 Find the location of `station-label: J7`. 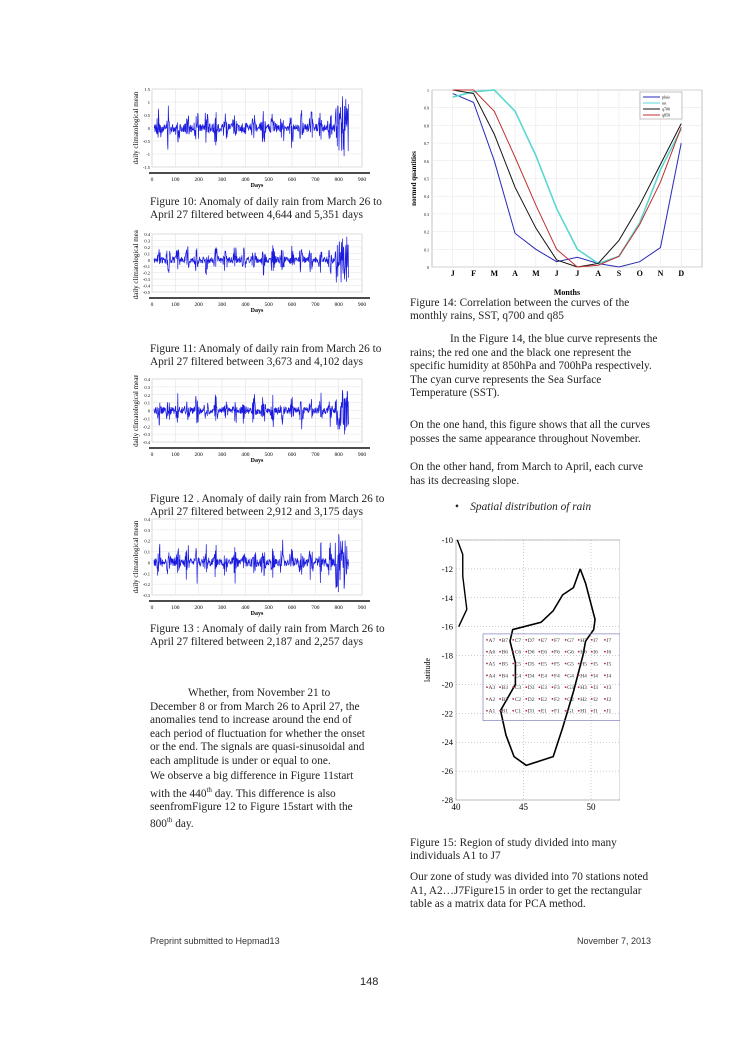

station-label: J7 is located at coordinates (608, 641).